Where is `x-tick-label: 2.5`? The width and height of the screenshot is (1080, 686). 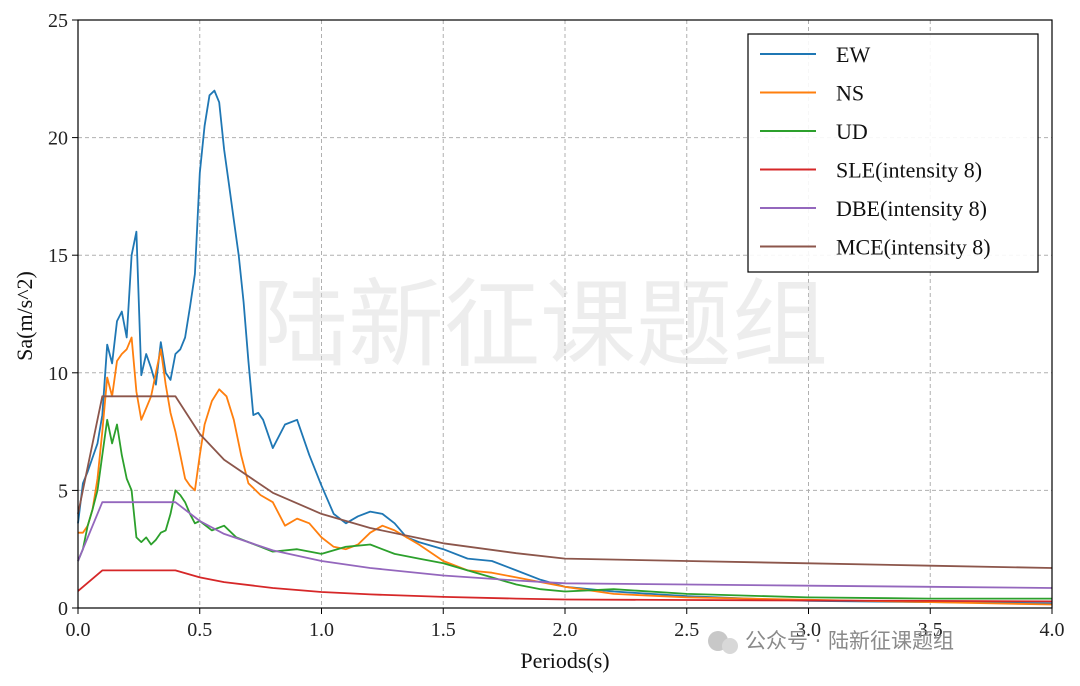 x-tick-label: 2.5 is located at coordinates (686, 630).